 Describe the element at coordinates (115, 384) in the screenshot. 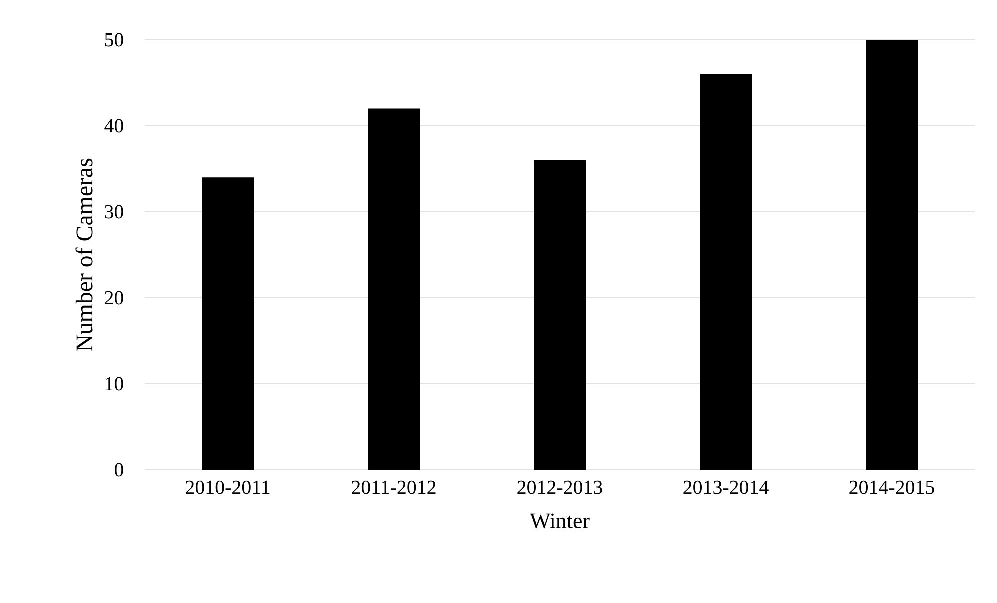

I see `y-tick-label: 10` at that location.